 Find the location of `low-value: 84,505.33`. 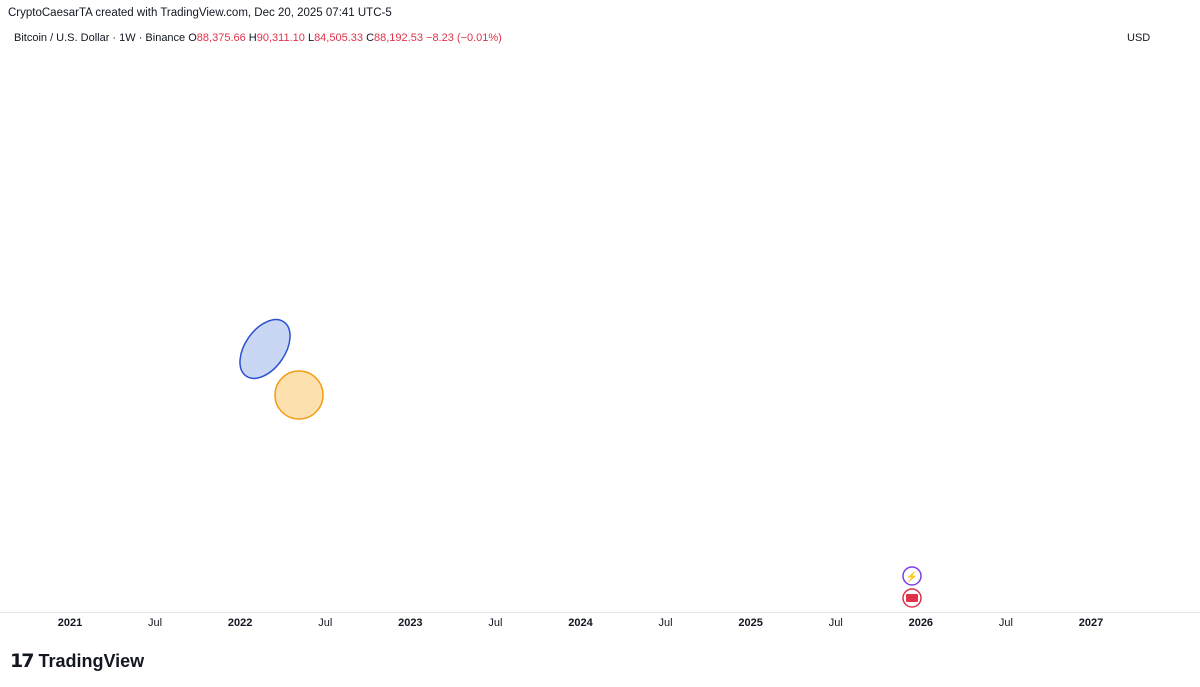

low-value: 84,505.33 is located at coordinates (338, 38).